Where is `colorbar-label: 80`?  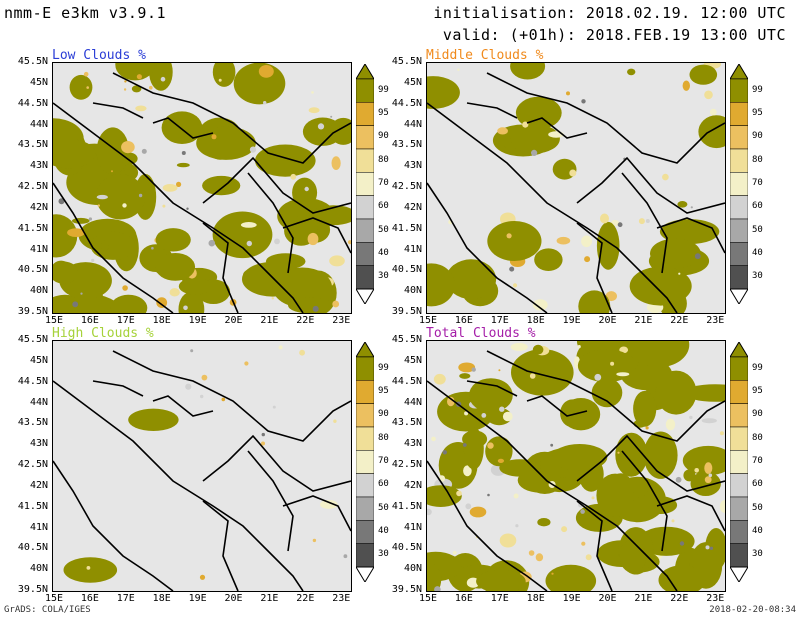
colorbar-label: 80 is located at coordinates (383, 437).